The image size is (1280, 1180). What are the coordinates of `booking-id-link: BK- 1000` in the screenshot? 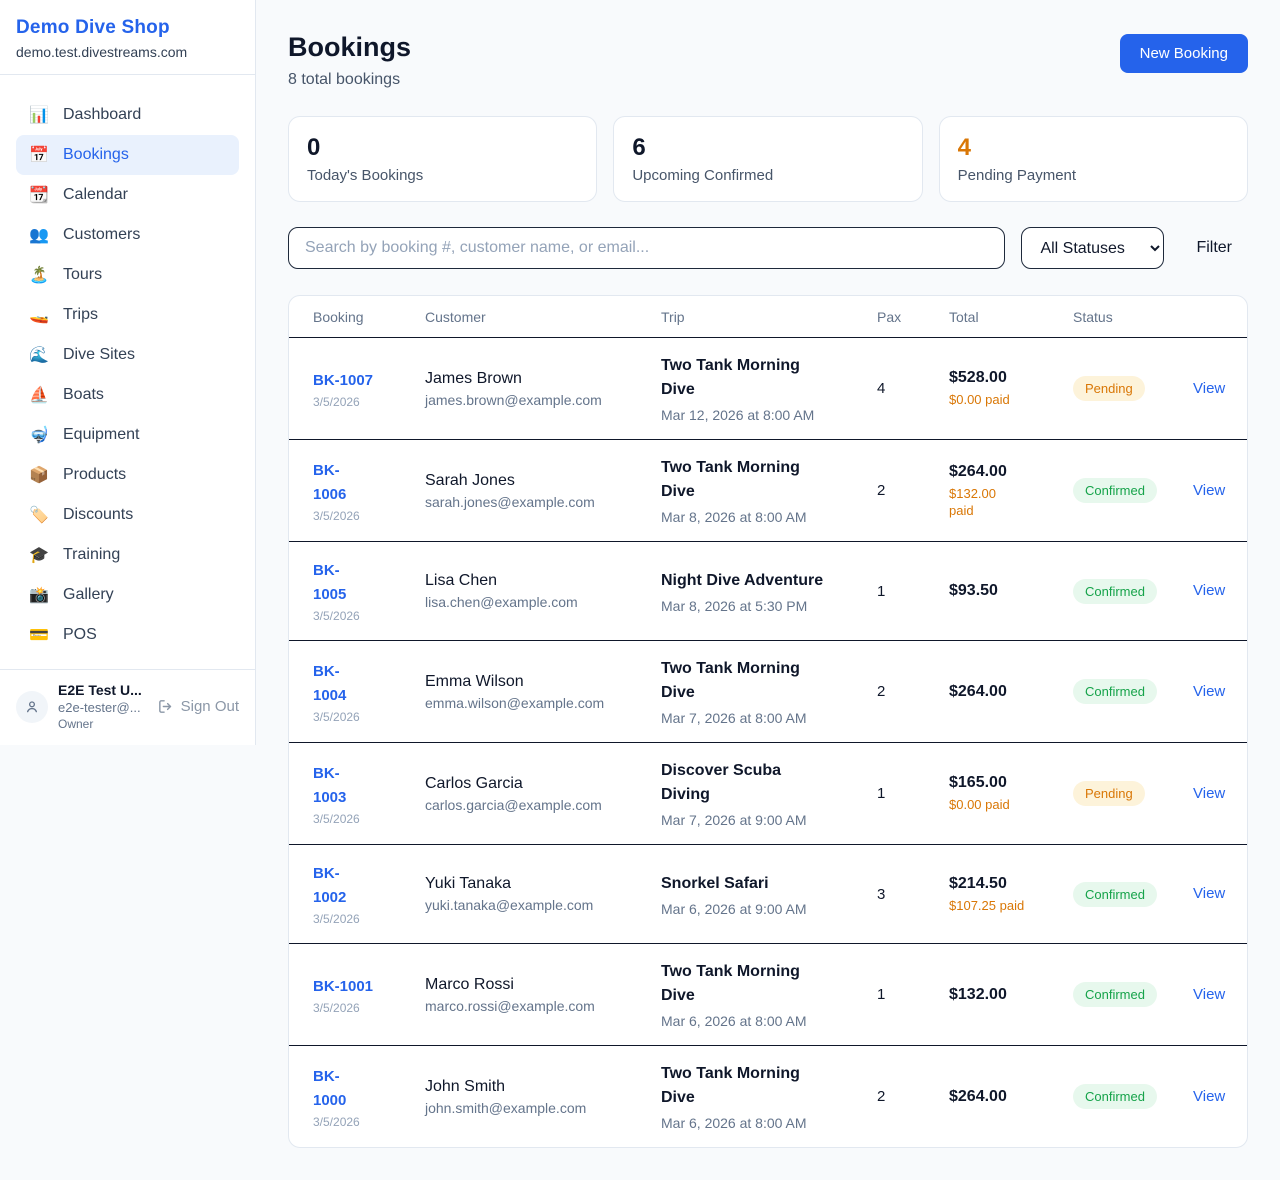 It's located at (330, 1088).